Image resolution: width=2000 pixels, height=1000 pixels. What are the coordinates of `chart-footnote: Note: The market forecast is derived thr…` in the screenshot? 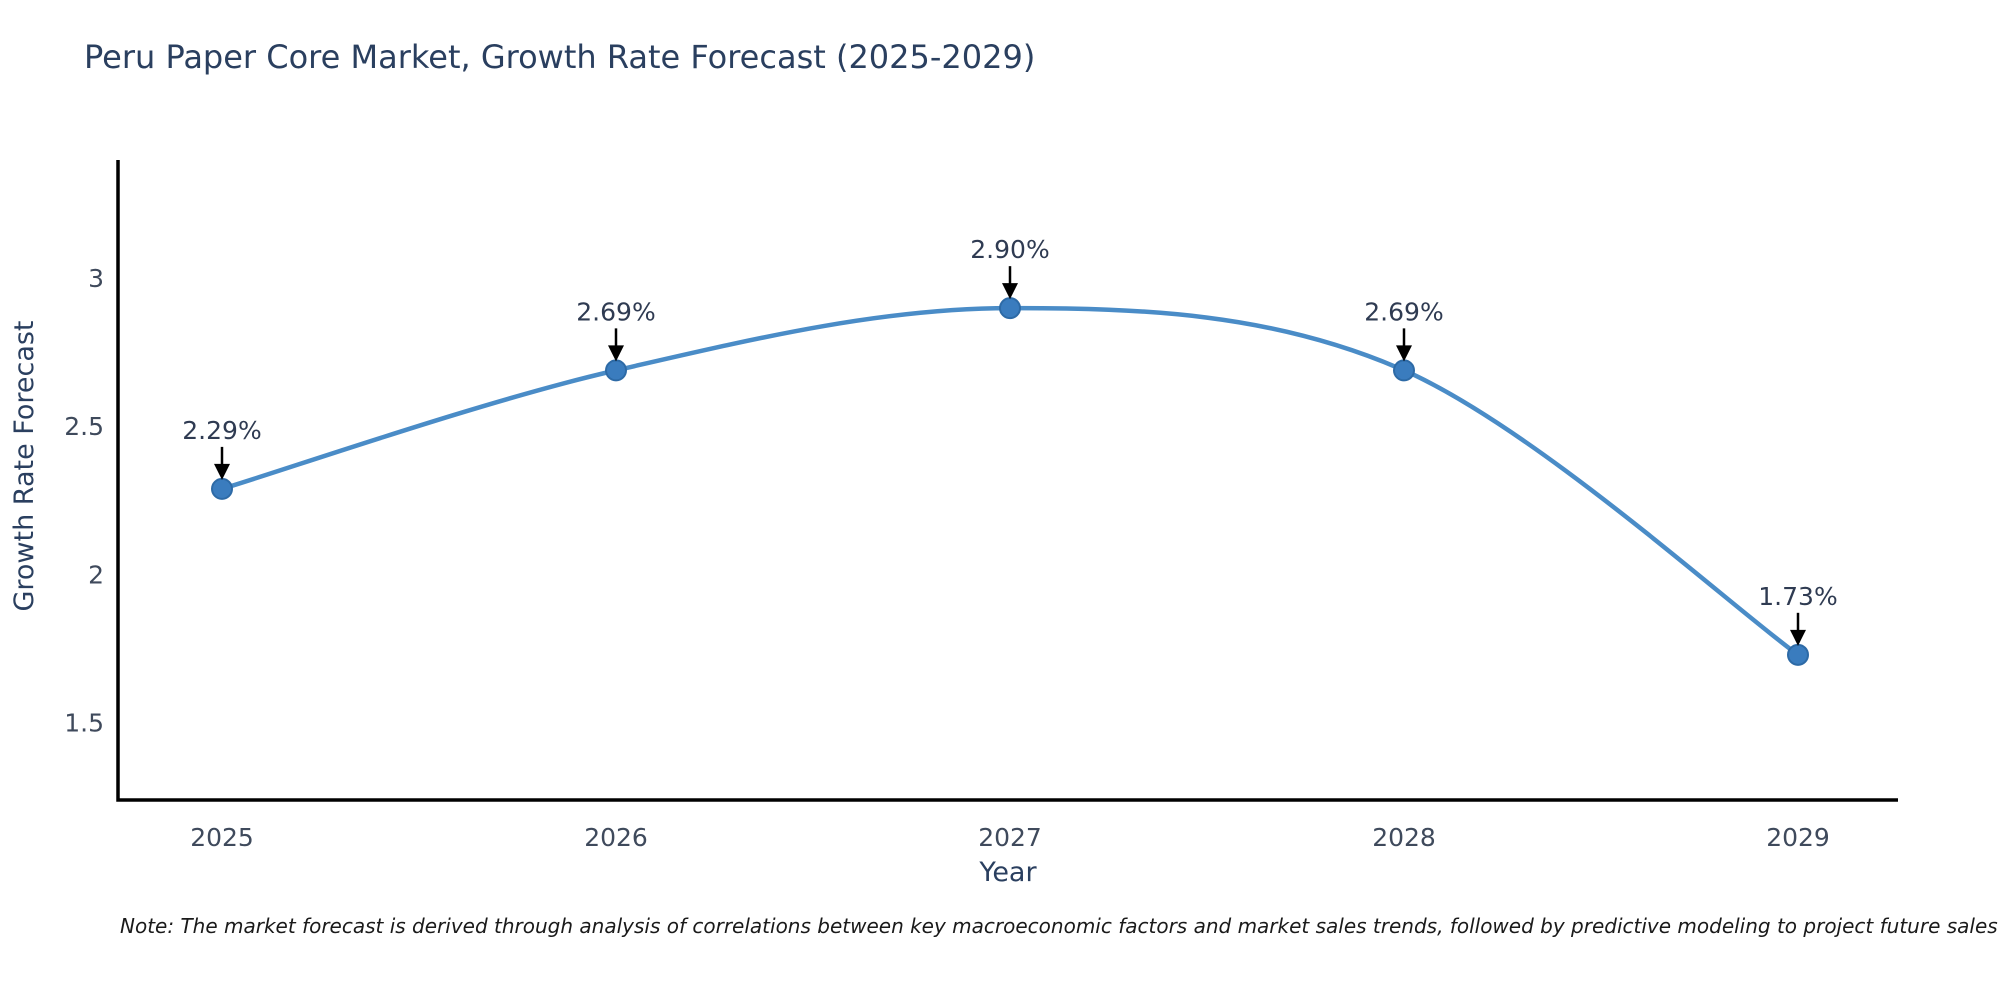 It's located at (1059, 926).